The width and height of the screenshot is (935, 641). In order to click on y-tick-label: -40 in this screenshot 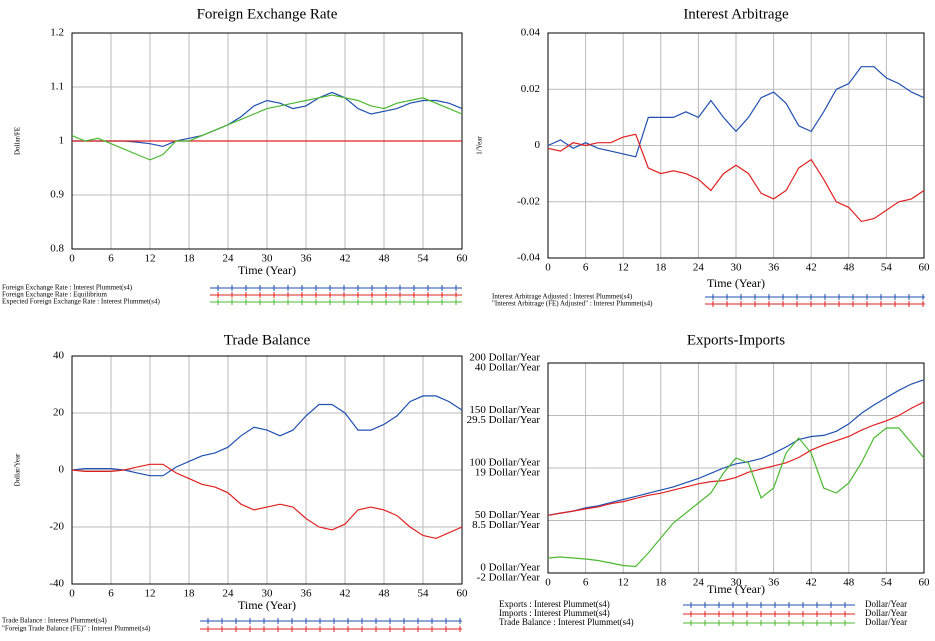, I will do `click(56, 584)`.